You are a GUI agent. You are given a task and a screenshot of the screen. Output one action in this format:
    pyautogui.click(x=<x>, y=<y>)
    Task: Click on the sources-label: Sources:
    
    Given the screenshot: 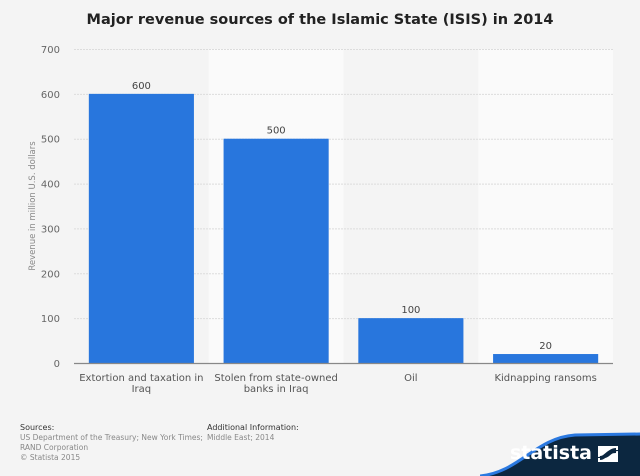 What is the action you would take?
    pyautogui.click(x=37, y=427)
    